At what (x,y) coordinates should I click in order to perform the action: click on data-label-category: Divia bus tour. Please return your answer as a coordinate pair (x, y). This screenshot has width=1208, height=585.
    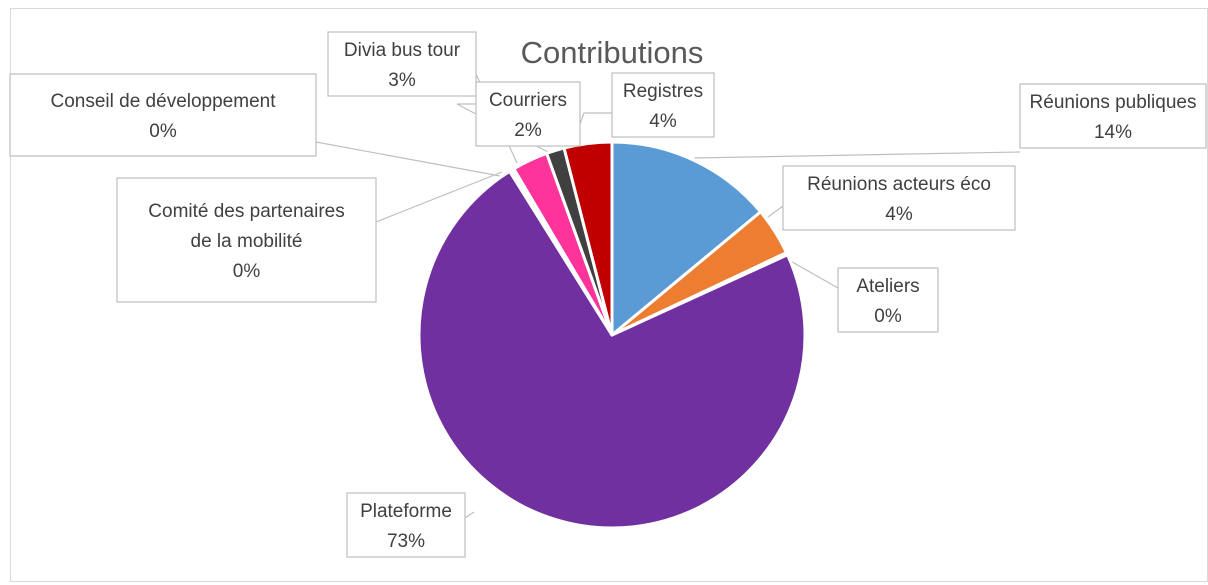
    Looking at the image, I should click on (402, 50).